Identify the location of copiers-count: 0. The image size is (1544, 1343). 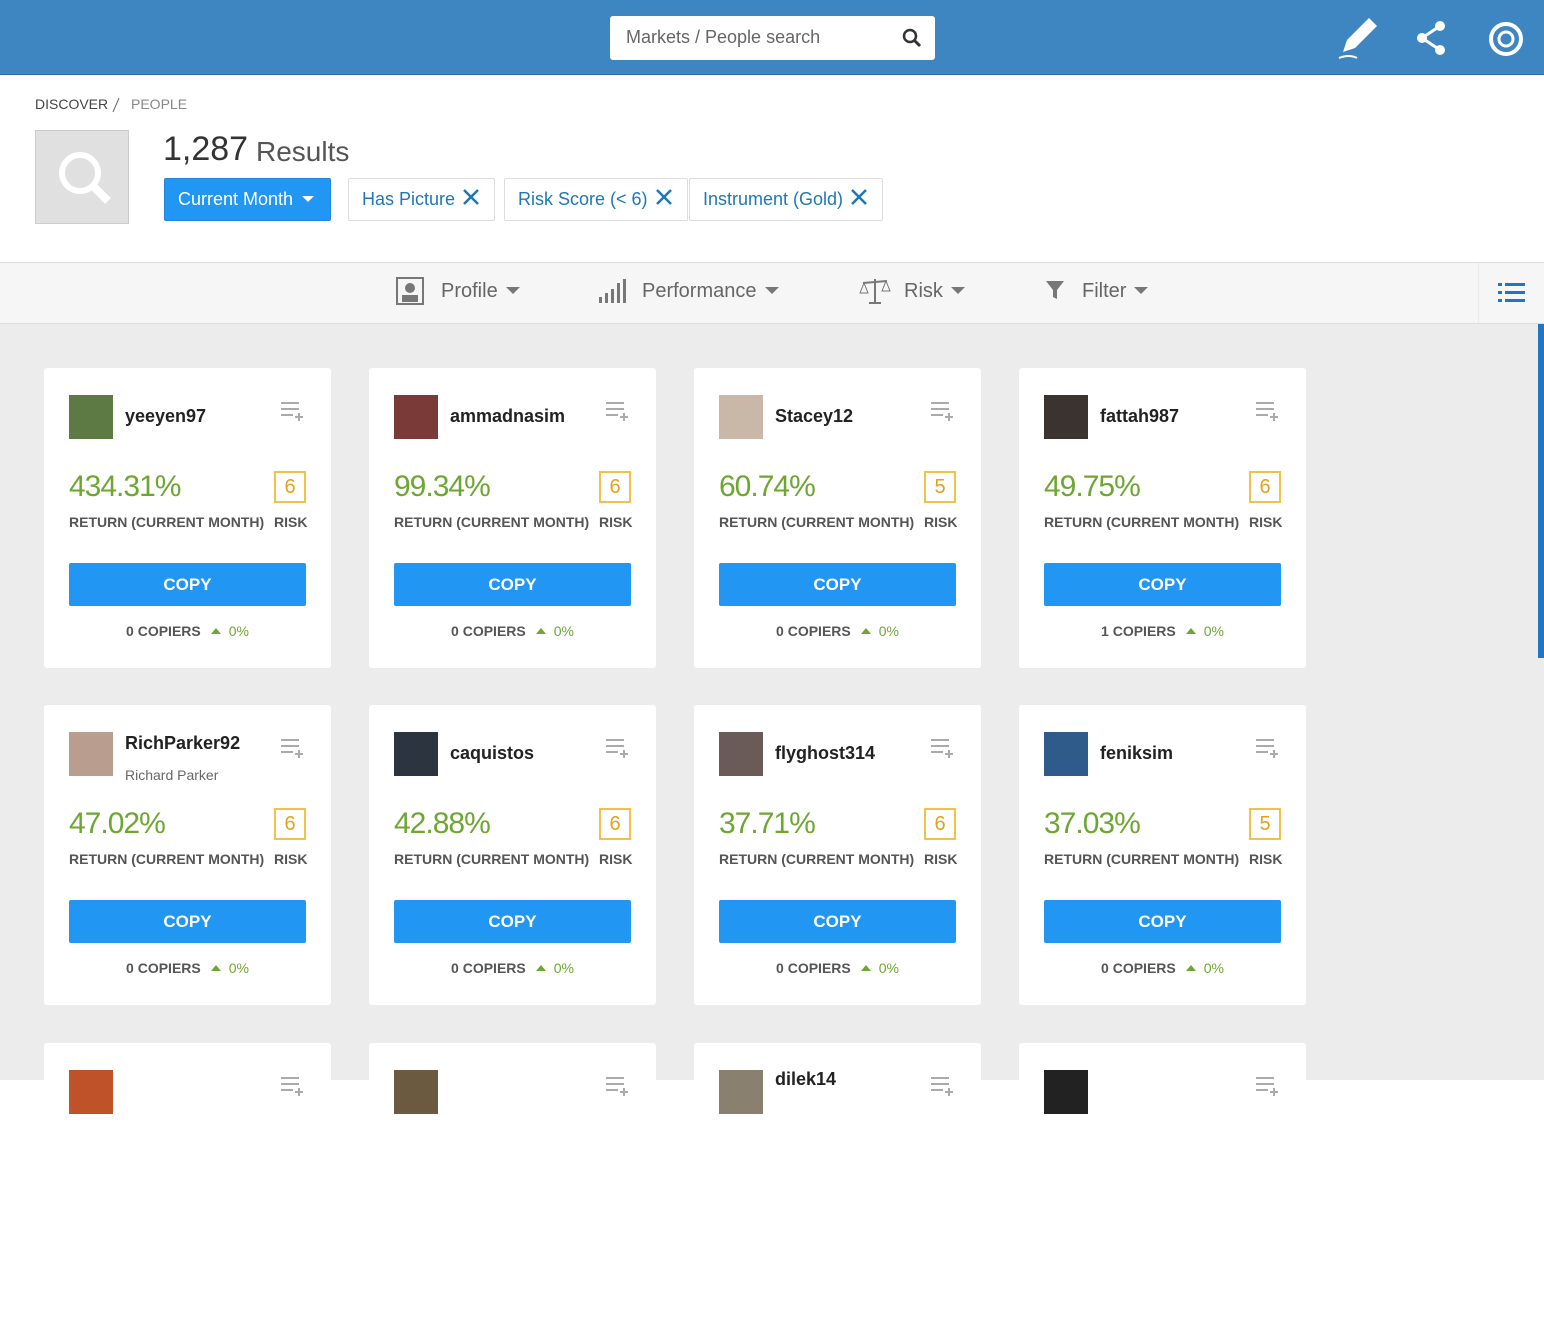
(780, 968).